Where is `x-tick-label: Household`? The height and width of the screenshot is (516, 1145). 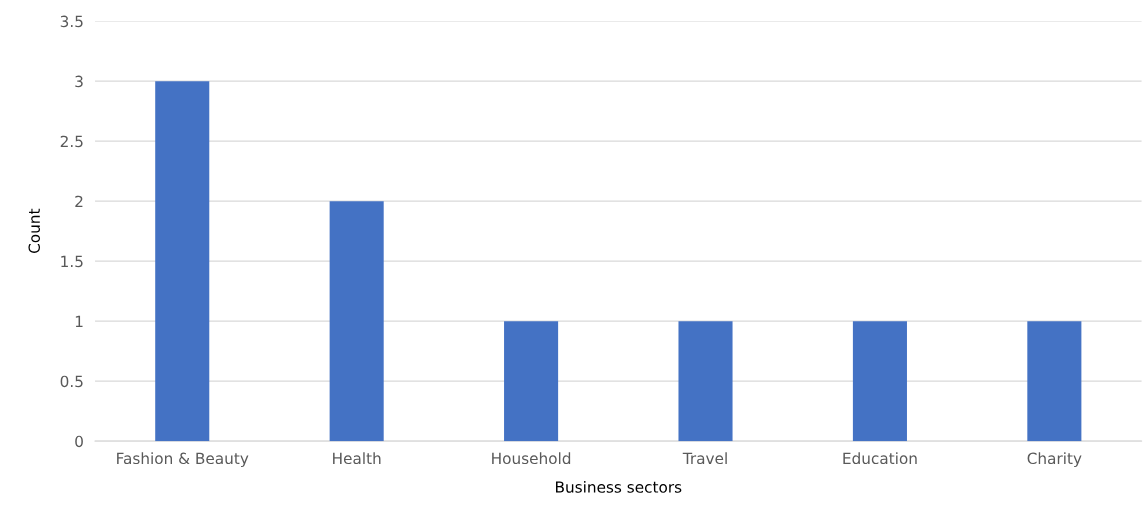 x-tick-label: Household is located at coordinates (531, 458).